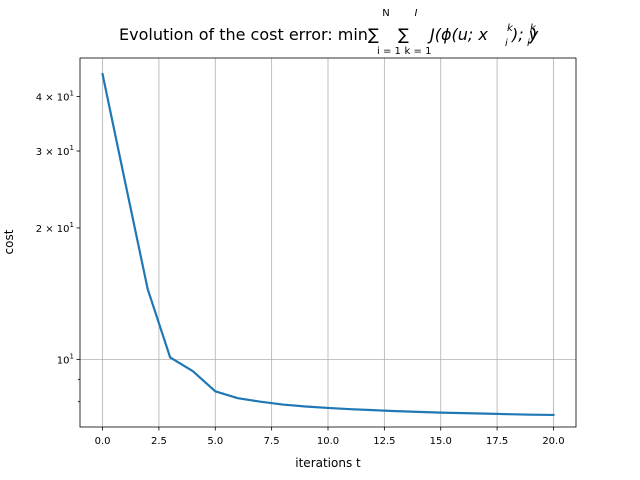 This screenshot has width=640, height=480. Describe the element at coordinates (373, 34) in the screenshot. I see `title-sum1-sigma: ∑` at that location.